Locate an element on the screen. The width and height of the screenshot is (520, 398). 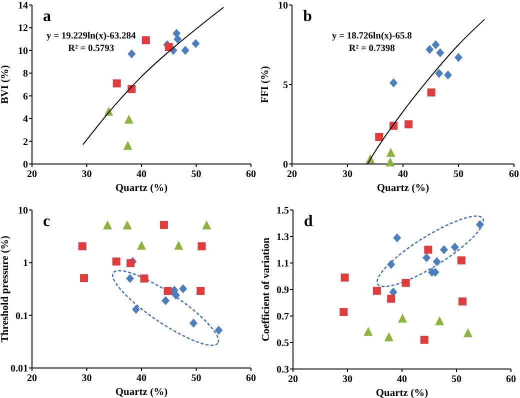
annotation: R² = 0.7398 is located at coordinates (372, 49).